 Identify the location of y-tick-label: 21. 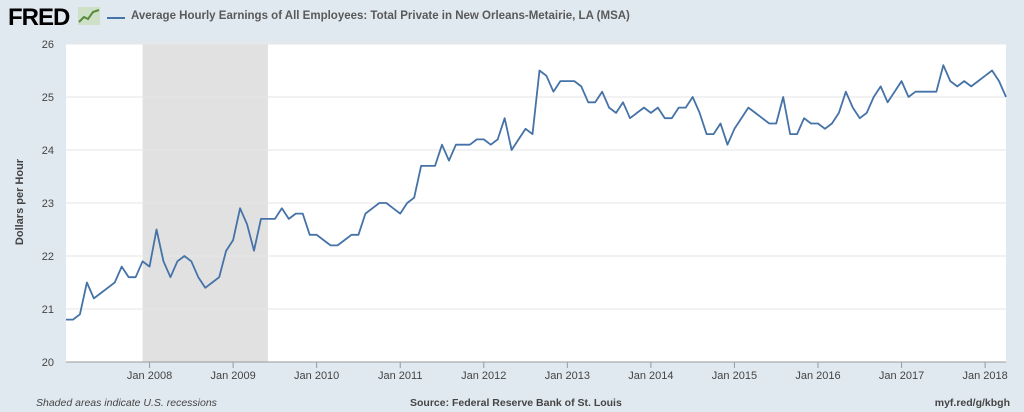
(48, 310).